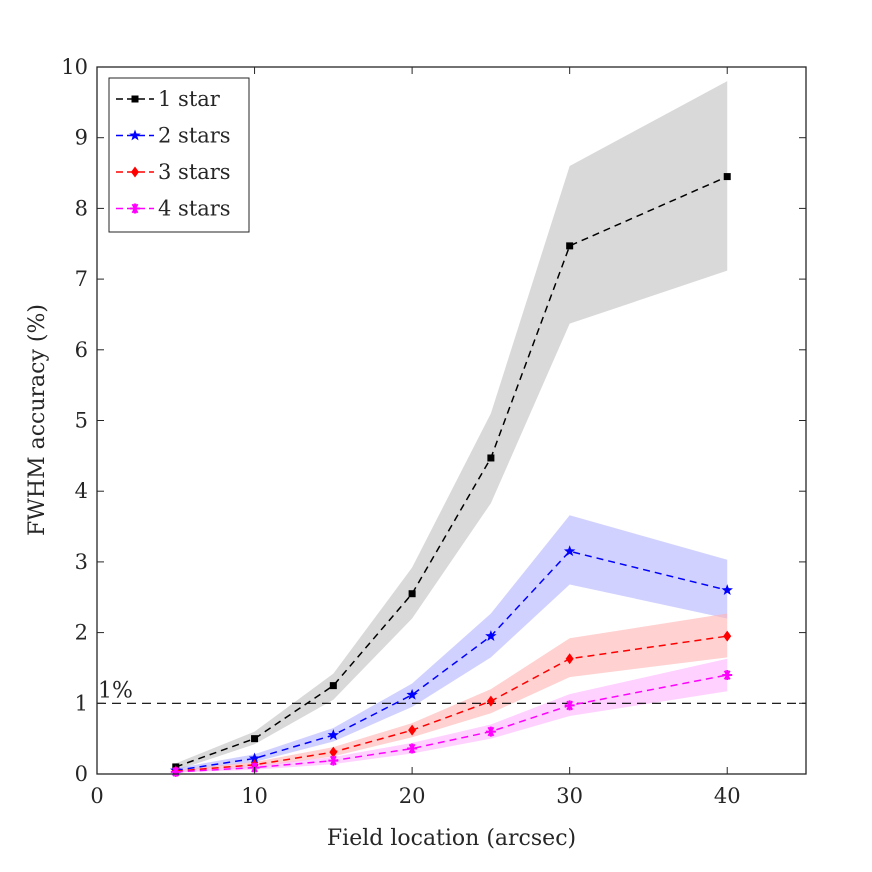 The width and height of the screenshot is (872, 872). Describe the element at coordinates (96, 796) in the screenshot. I see `x-tick-label: 0` at that location.